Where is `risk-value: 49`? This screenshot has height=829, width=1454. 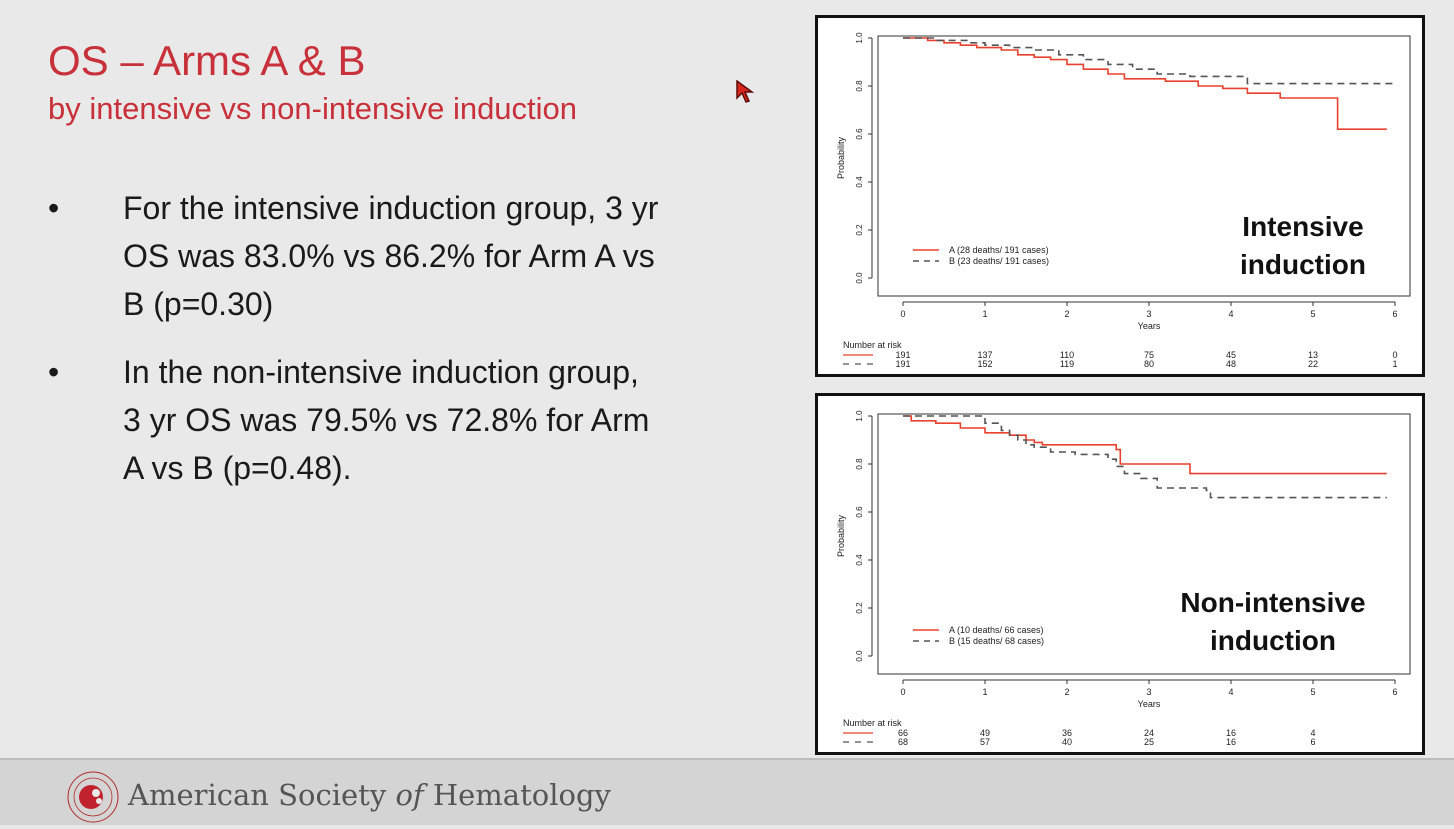
risk-value: 49 is located at coordinates (985, 733).